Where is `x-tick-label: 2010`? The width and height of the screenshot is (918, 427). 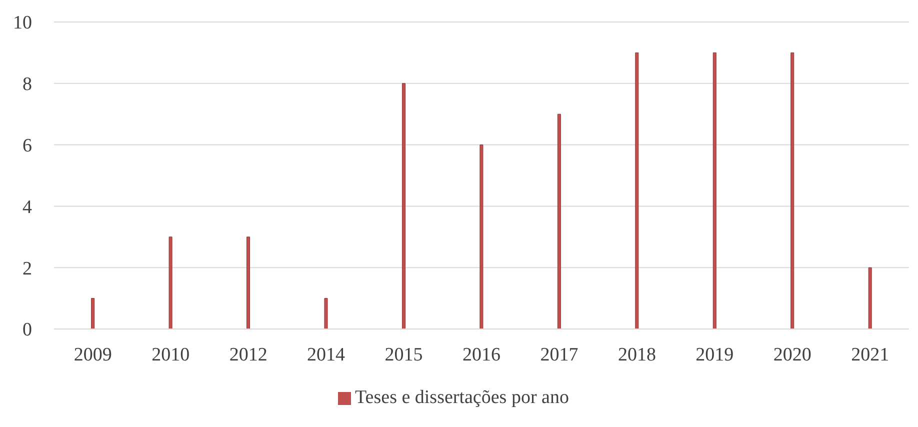 x-tick-label: 2010 is located at coordinates (171, 355).